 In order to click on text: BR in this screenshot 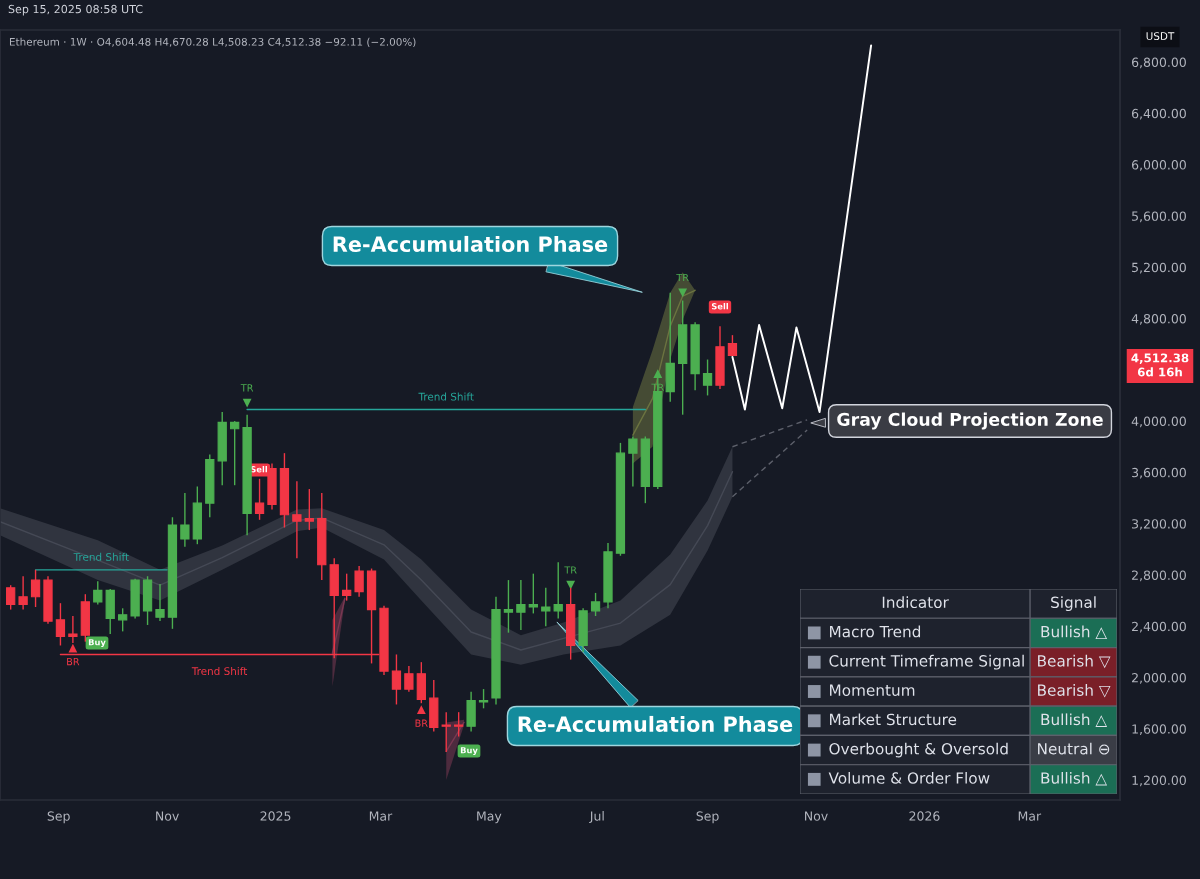, I will do `click(421, 723)`.